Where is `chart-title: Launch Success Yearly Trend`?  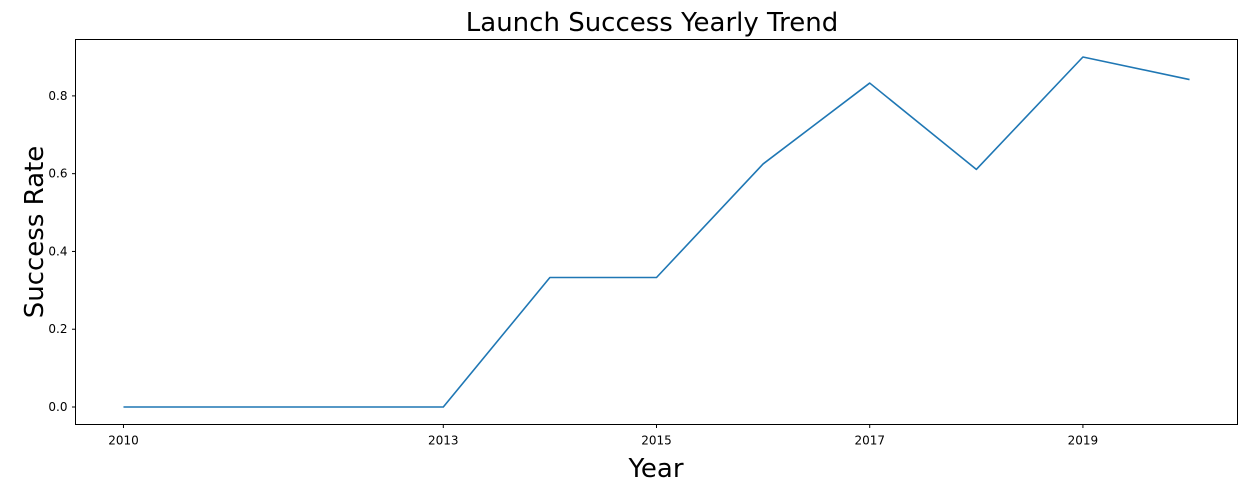 chart-title: Launch Success Yearly Trend is located at coordinates (652, 23).